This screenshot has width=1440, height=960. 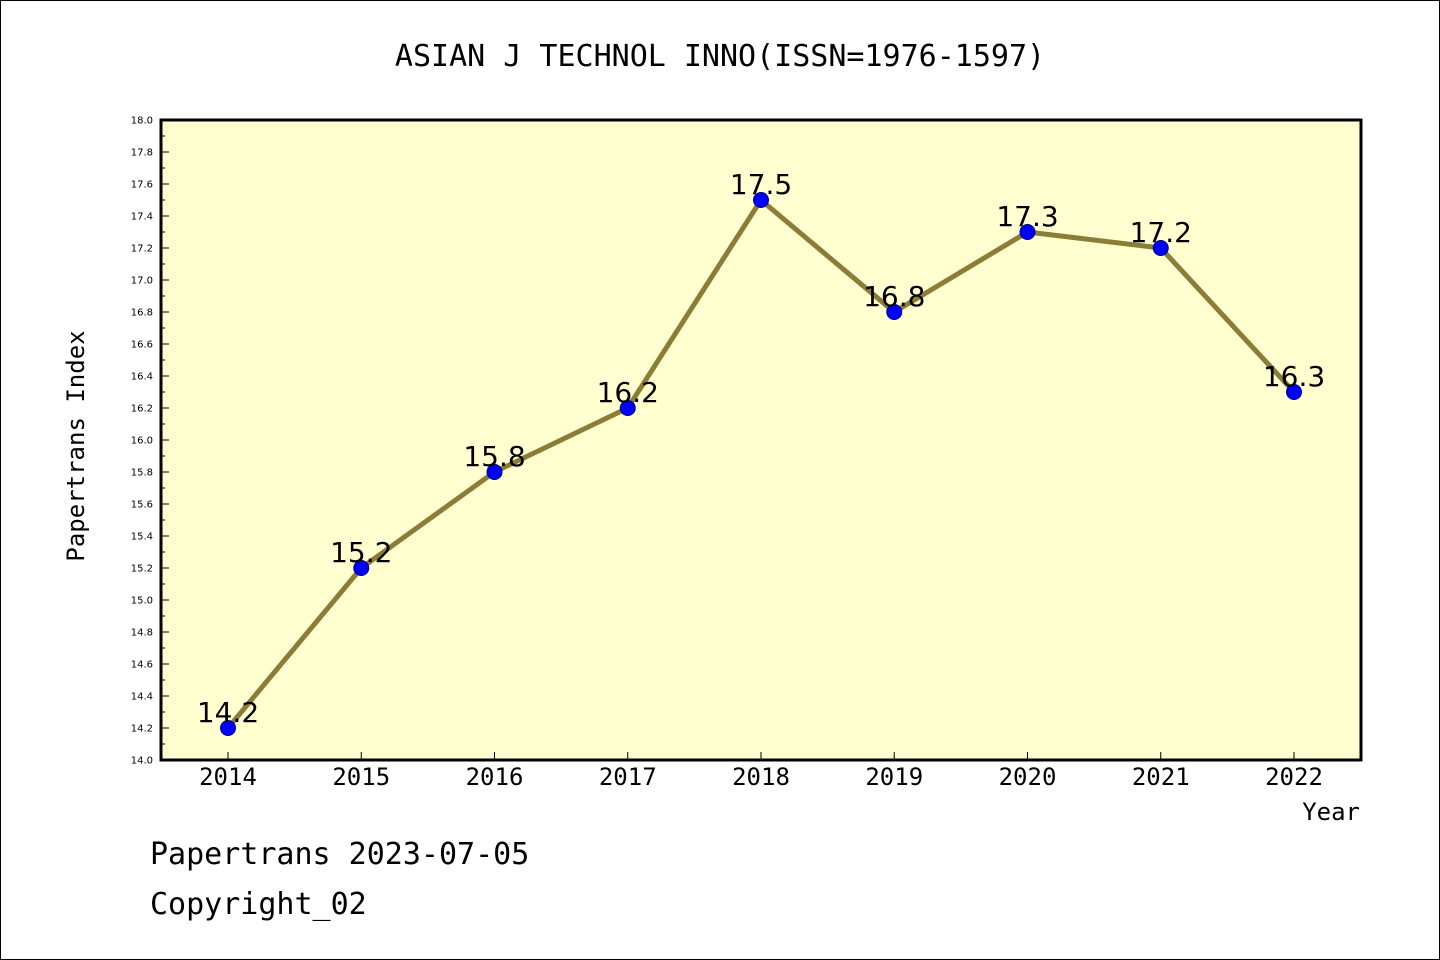 I want to click on x-tick-label: 2020, so click(x=1028, y=777).